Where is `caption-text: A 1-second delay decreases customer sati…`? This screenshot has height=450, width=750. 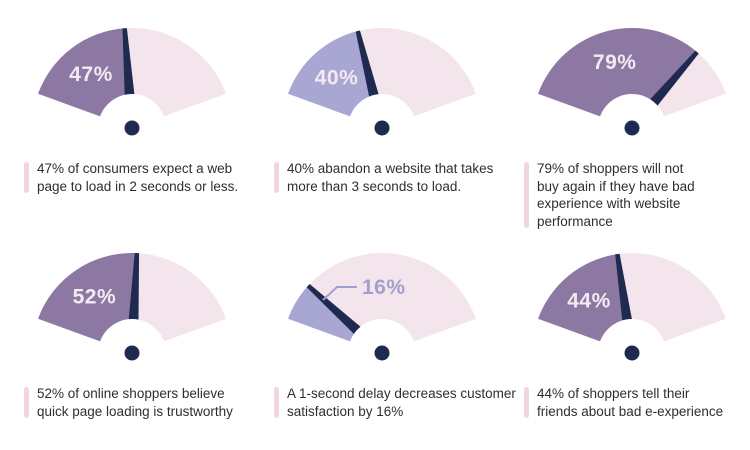
caption-text: A 1-second delay decreases customer sati… is located at coordinates (401, 402).